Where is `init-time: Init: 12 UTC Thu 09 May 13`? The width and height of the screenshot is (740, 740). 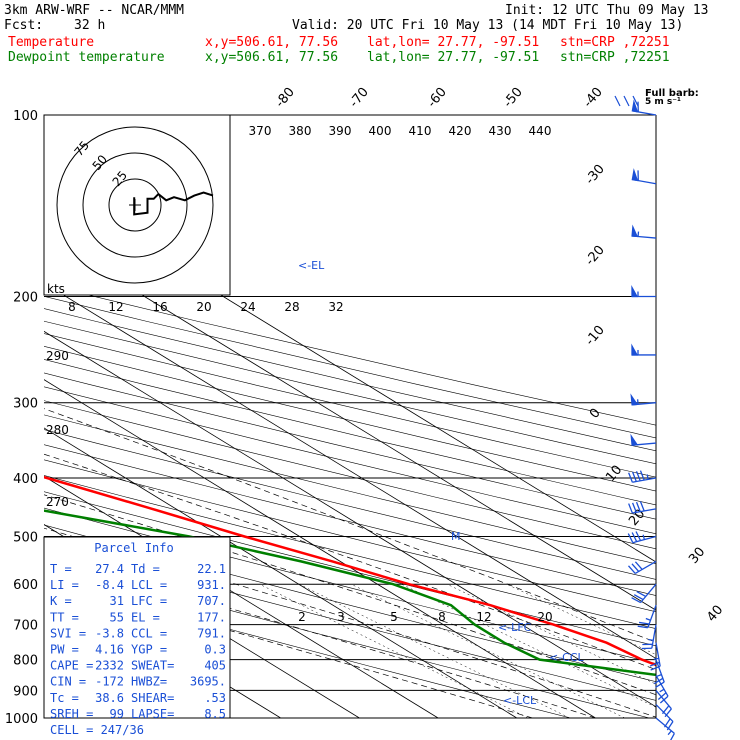 init-time: Init: 12 UTC Thu 09 May 13 is located at coordinates (607, 10).